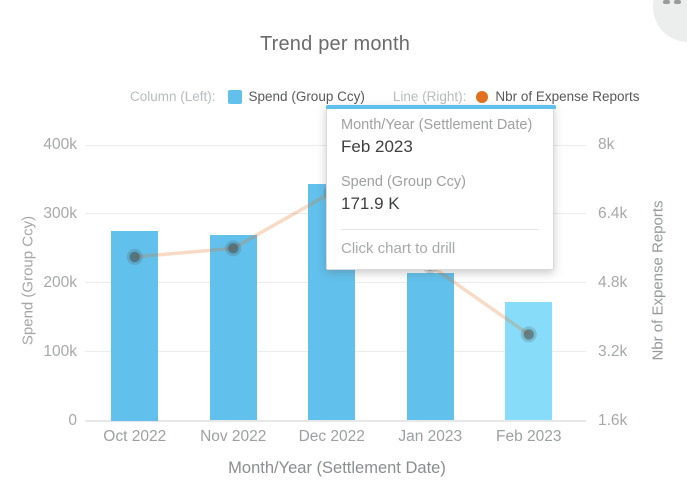 This screenshot has height=502, width=687. What do you see at coordinates (398, 248) in the screenshot?
I see `tooltip-drill-hint: Click chart to drill` at bounding box center [398, 248].